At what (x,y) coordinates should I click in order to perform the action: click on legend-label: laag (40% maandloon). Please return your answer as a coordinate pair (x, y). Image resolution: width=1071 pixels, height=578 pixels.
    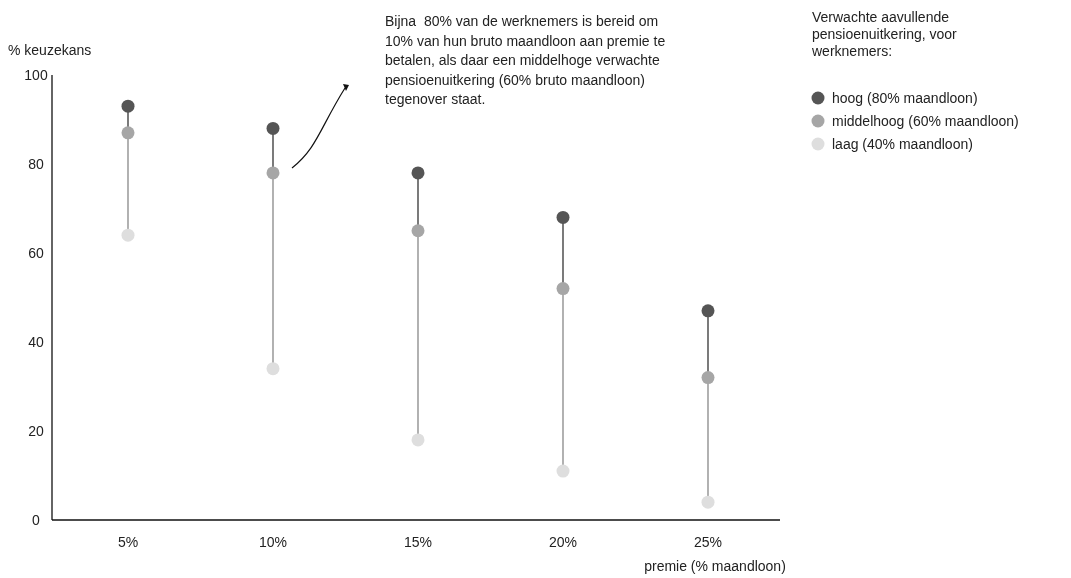
    Looking at the image, I should click on (902, 143).